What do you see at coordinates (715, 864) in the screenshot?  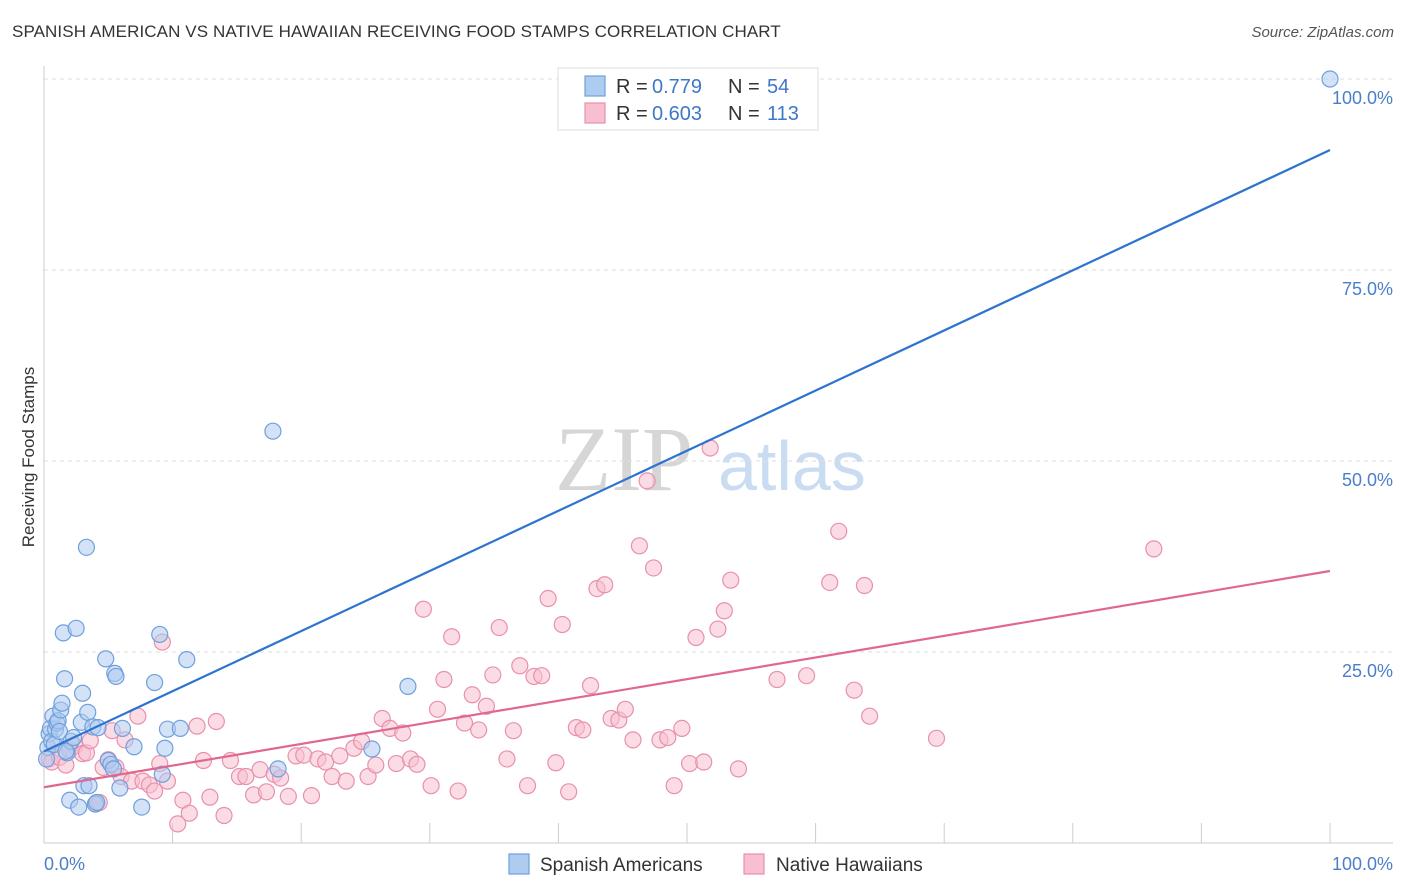 I see `series-legend: Spanish Americans Native Hawaiians` at bounding box center [715, 864].